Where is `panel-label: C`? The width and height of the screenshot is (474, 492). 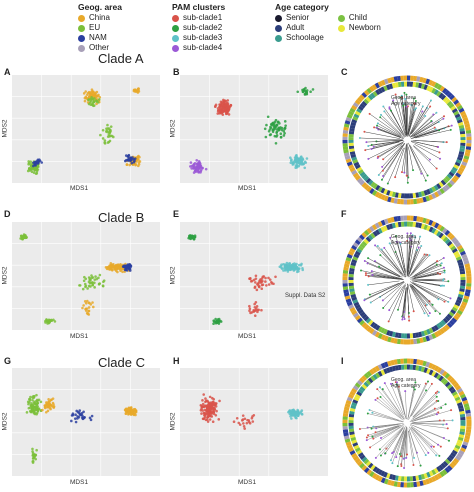
panel-label: C is located at coordinates (344, 72).